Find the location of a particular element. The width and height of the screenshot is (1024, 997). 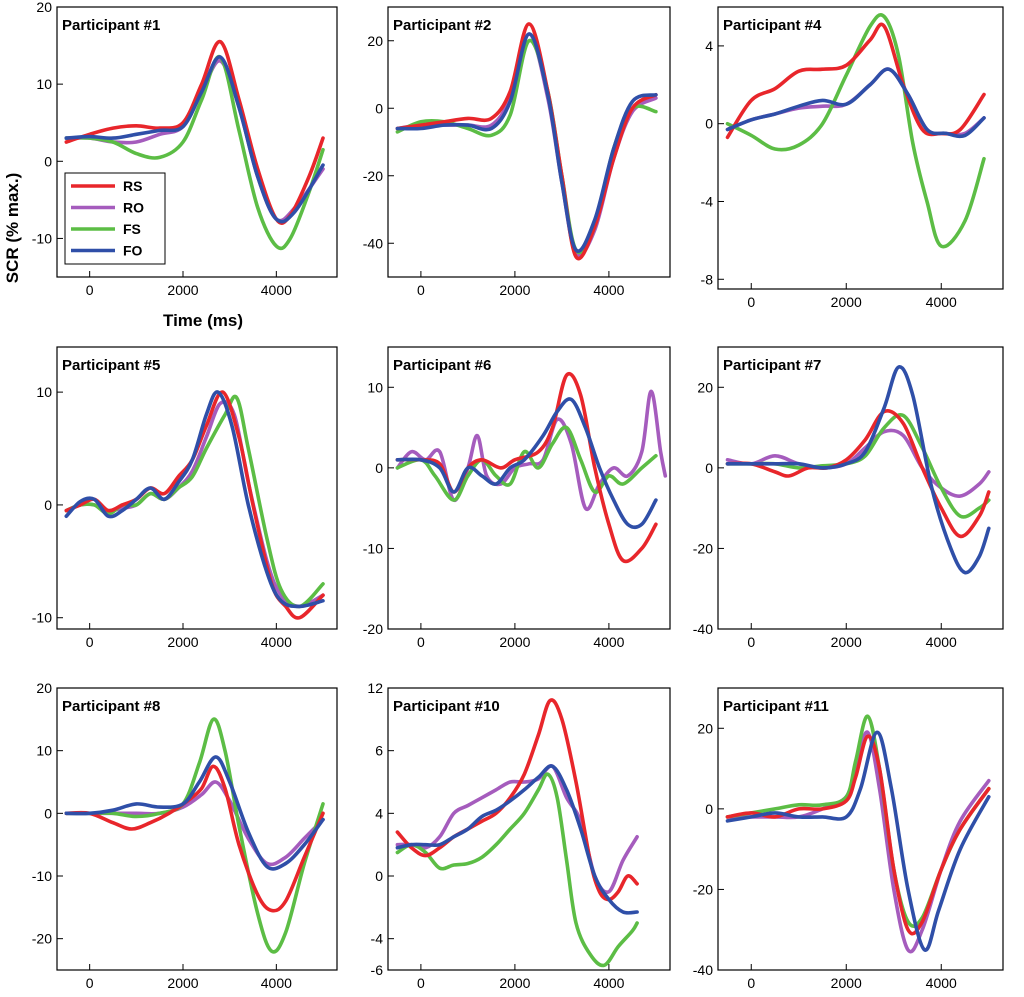

panel-7: 0 2000 4000 20 10 0 -10 -20 Participant #8 is located at coordinates (185, 835).